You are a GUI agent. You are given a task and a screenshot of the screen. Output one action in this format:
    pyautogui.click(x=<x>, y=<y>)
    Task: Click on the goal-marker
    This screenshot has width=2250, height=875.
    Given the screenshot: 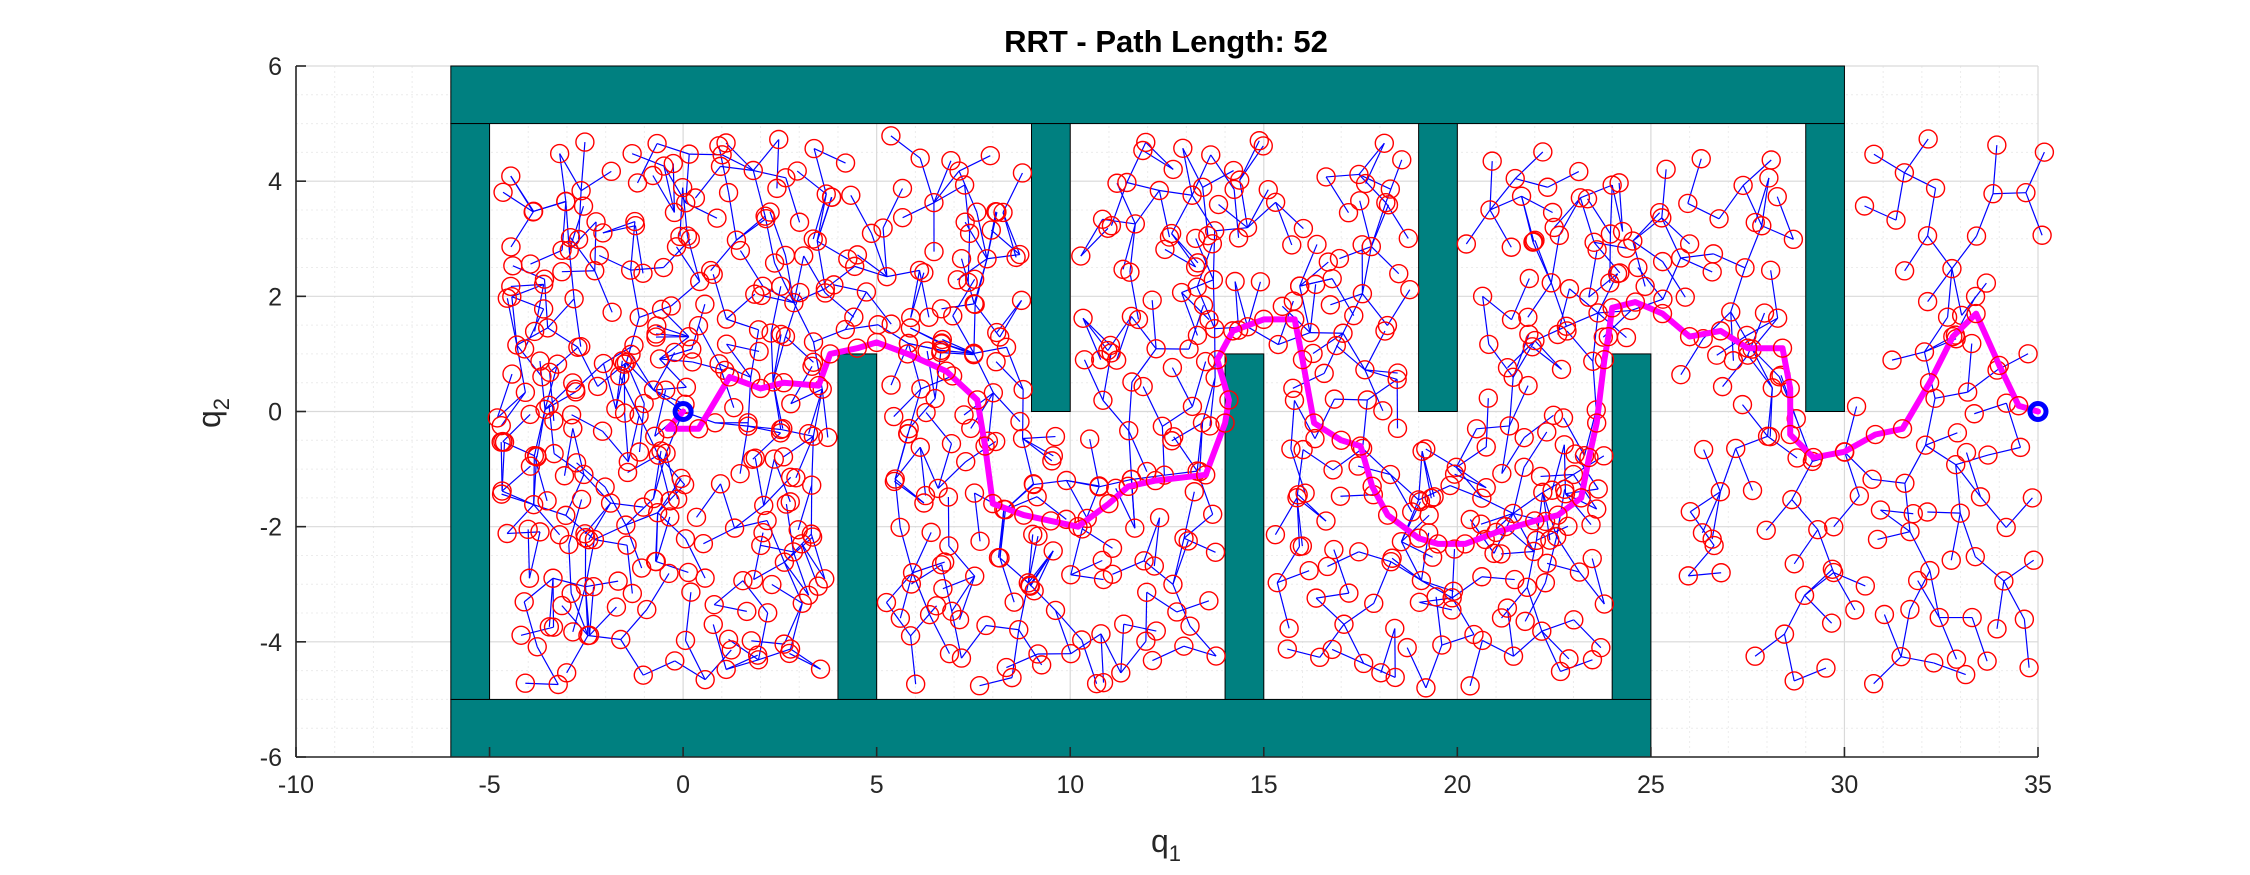 What is the action you would take?
    pyautogui.click(x=2038, y=411)
    